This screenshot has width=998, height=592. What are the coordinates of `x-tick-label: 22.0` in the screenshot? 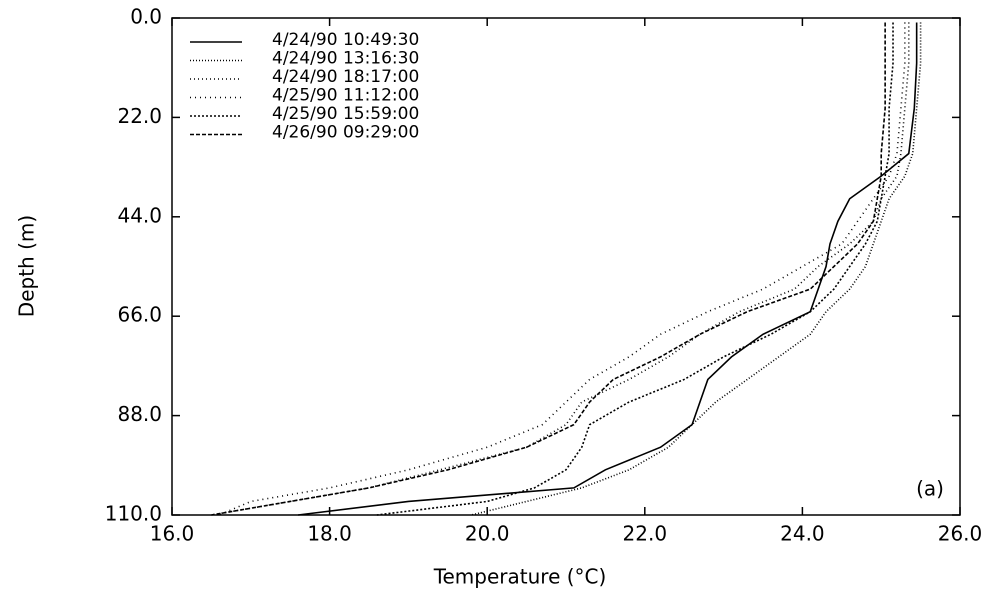 It's located at (645, 534).